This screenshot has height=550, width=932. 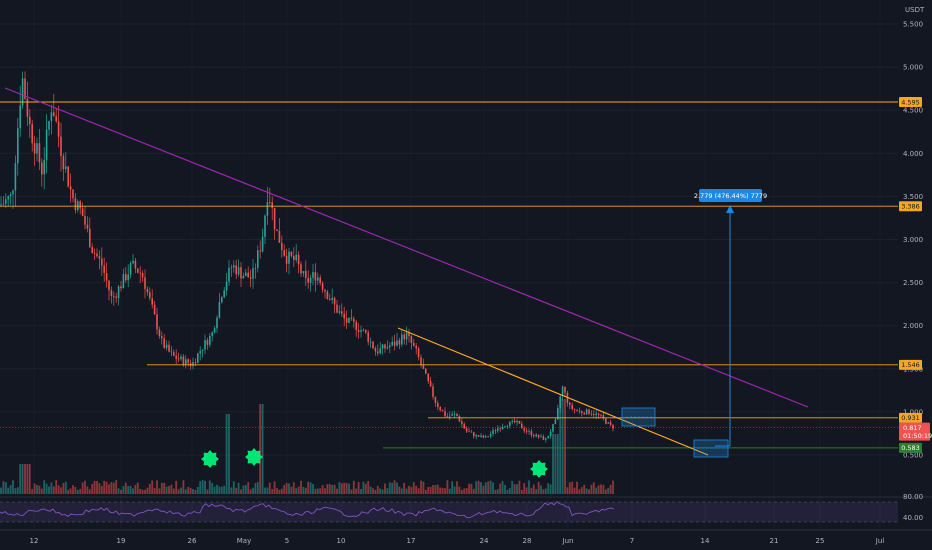 What do you see at coordinates (913, 68) in the screenshot?
I see `price-tick-label: 5.000` at bounding box center [913, 68].